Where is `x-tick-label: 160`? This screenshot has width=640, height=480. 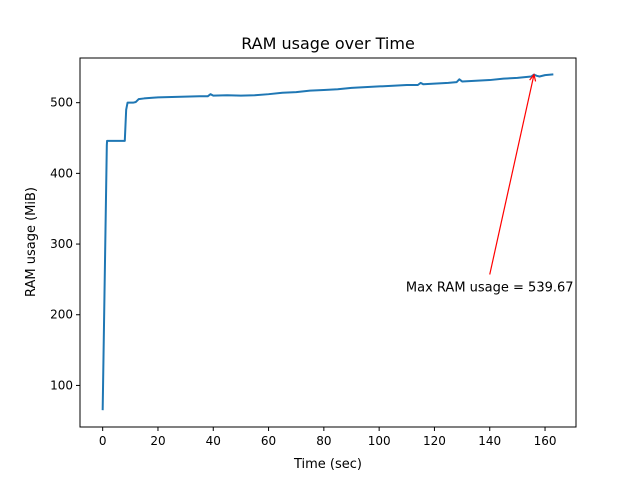
x-tick-label: 160 is located at coordinates (545, 441).